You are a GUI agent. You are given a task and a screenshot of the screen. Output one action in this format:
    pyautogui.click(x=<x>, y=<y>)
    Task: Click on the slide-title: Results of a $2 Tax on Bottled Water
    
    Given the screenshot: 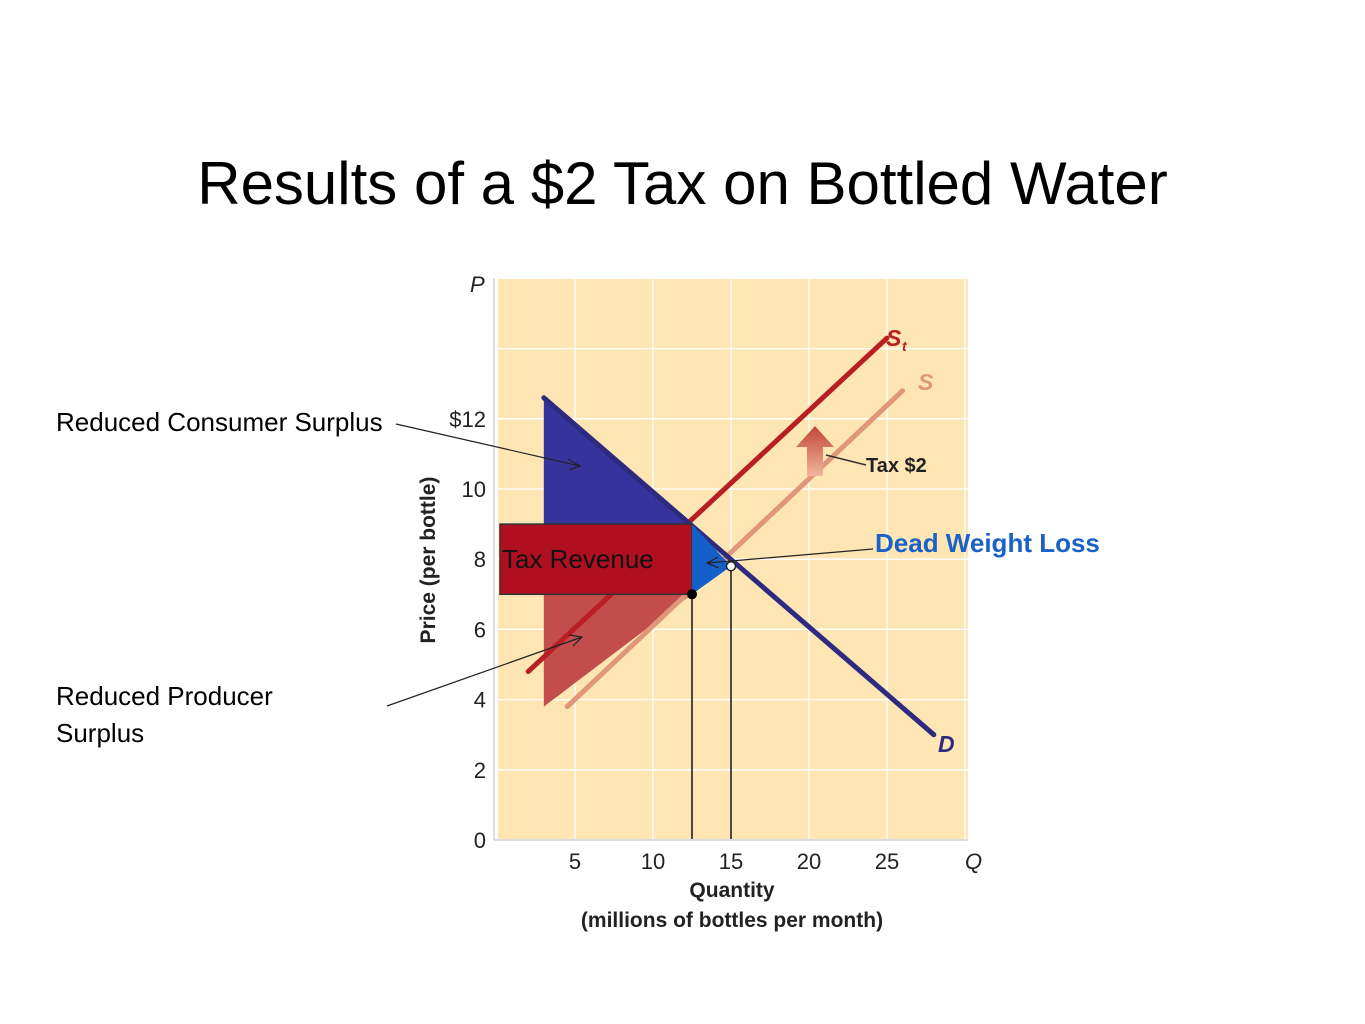 What is the action you would take?
    pyautogui.click(x=682, y=183)
    